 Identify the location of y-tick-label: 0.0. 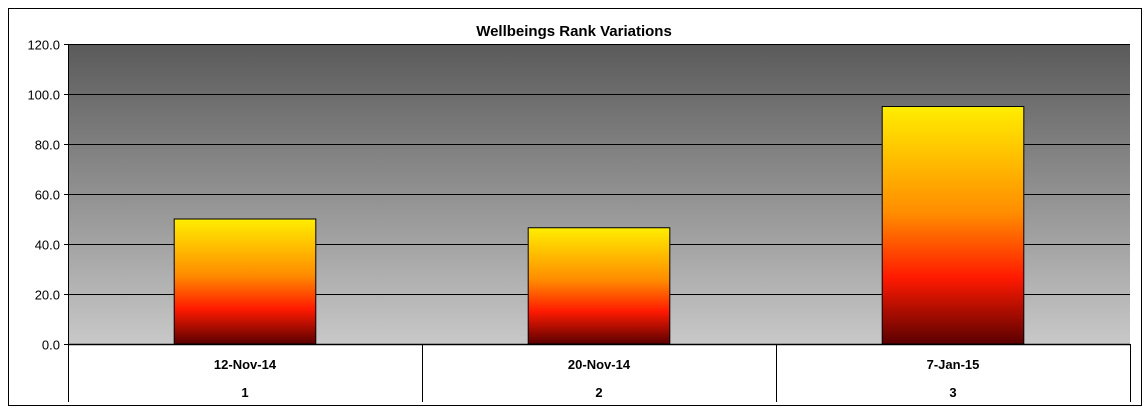
(51, 345).